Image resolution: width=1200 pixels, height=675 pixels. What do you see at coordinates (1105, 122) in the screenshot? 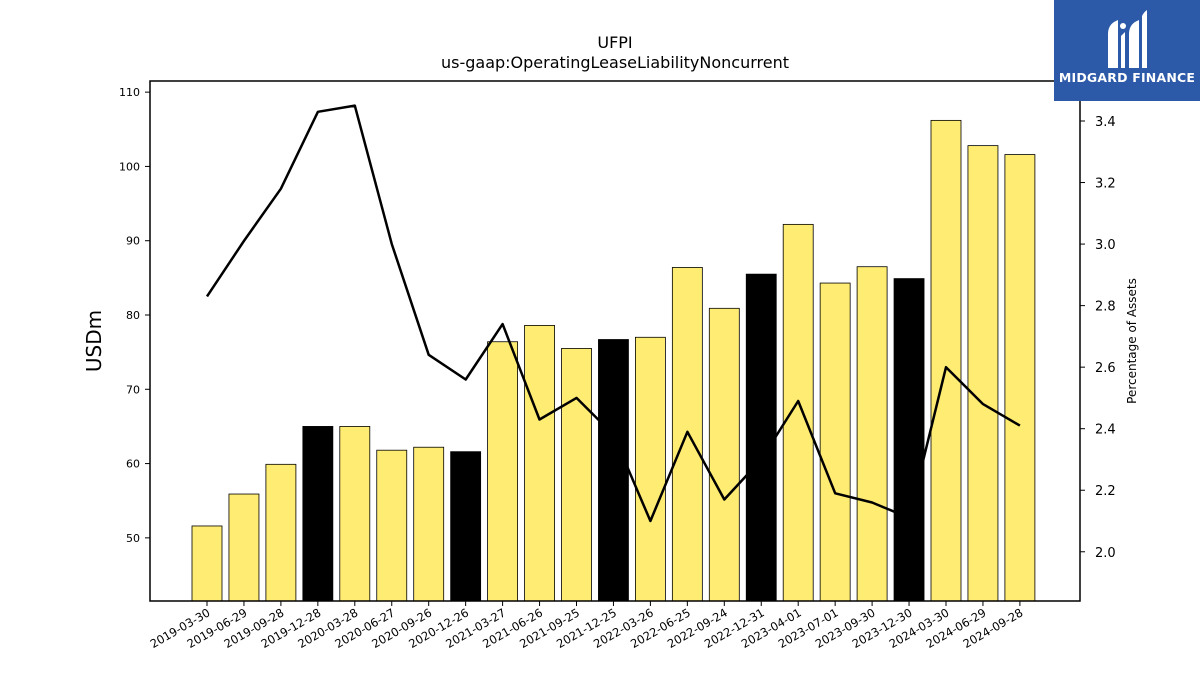
I see `y2-tick-label: 3.4` at bounding box center [1105, 122].